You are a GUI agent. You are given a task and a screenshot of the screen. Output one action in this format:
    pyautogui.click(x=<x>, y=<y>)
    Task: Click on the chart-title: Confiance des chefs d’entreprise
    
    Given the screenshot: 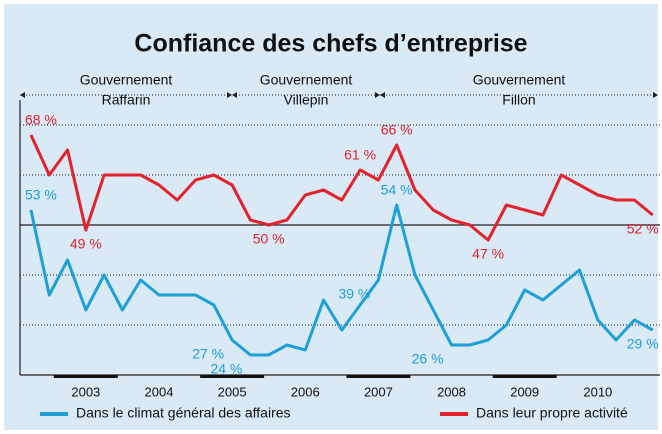 What is the action you would take?
    pyautogui.click(x=330, y=44)
    